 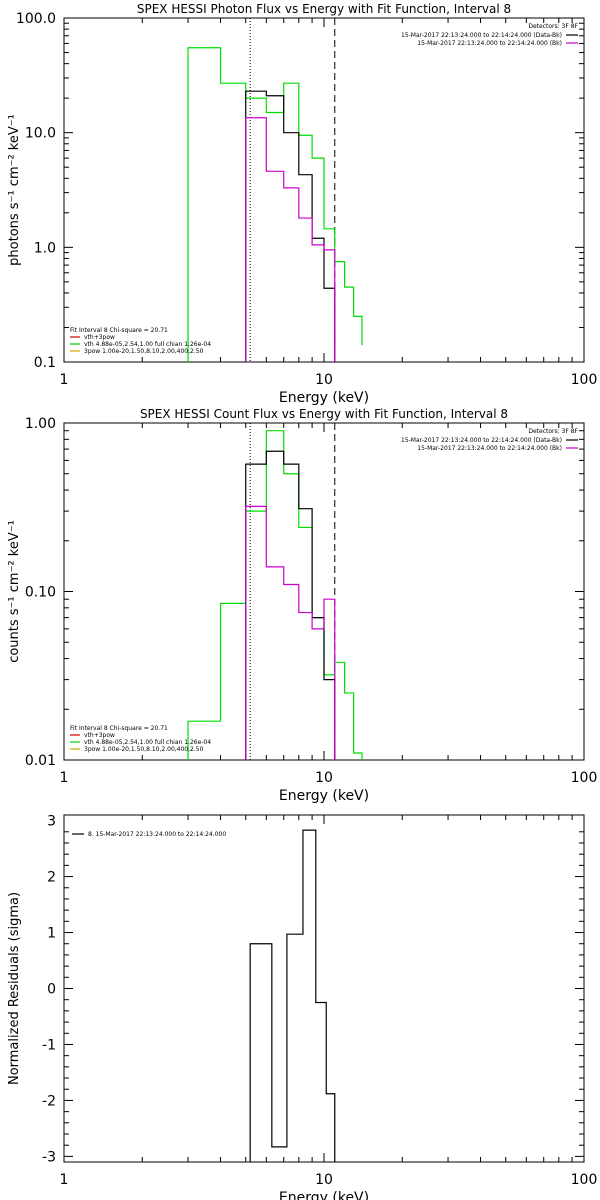 I want to click on y-tick-label: 0.01, so click(x=40, y=761).